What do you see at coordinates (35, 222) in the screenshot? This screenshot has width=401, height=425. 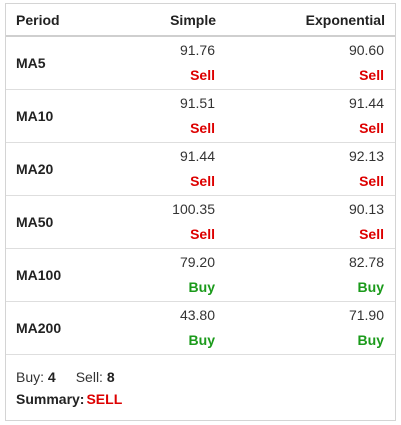 I see `period-label: MA50` at bounding box center [35, 222].